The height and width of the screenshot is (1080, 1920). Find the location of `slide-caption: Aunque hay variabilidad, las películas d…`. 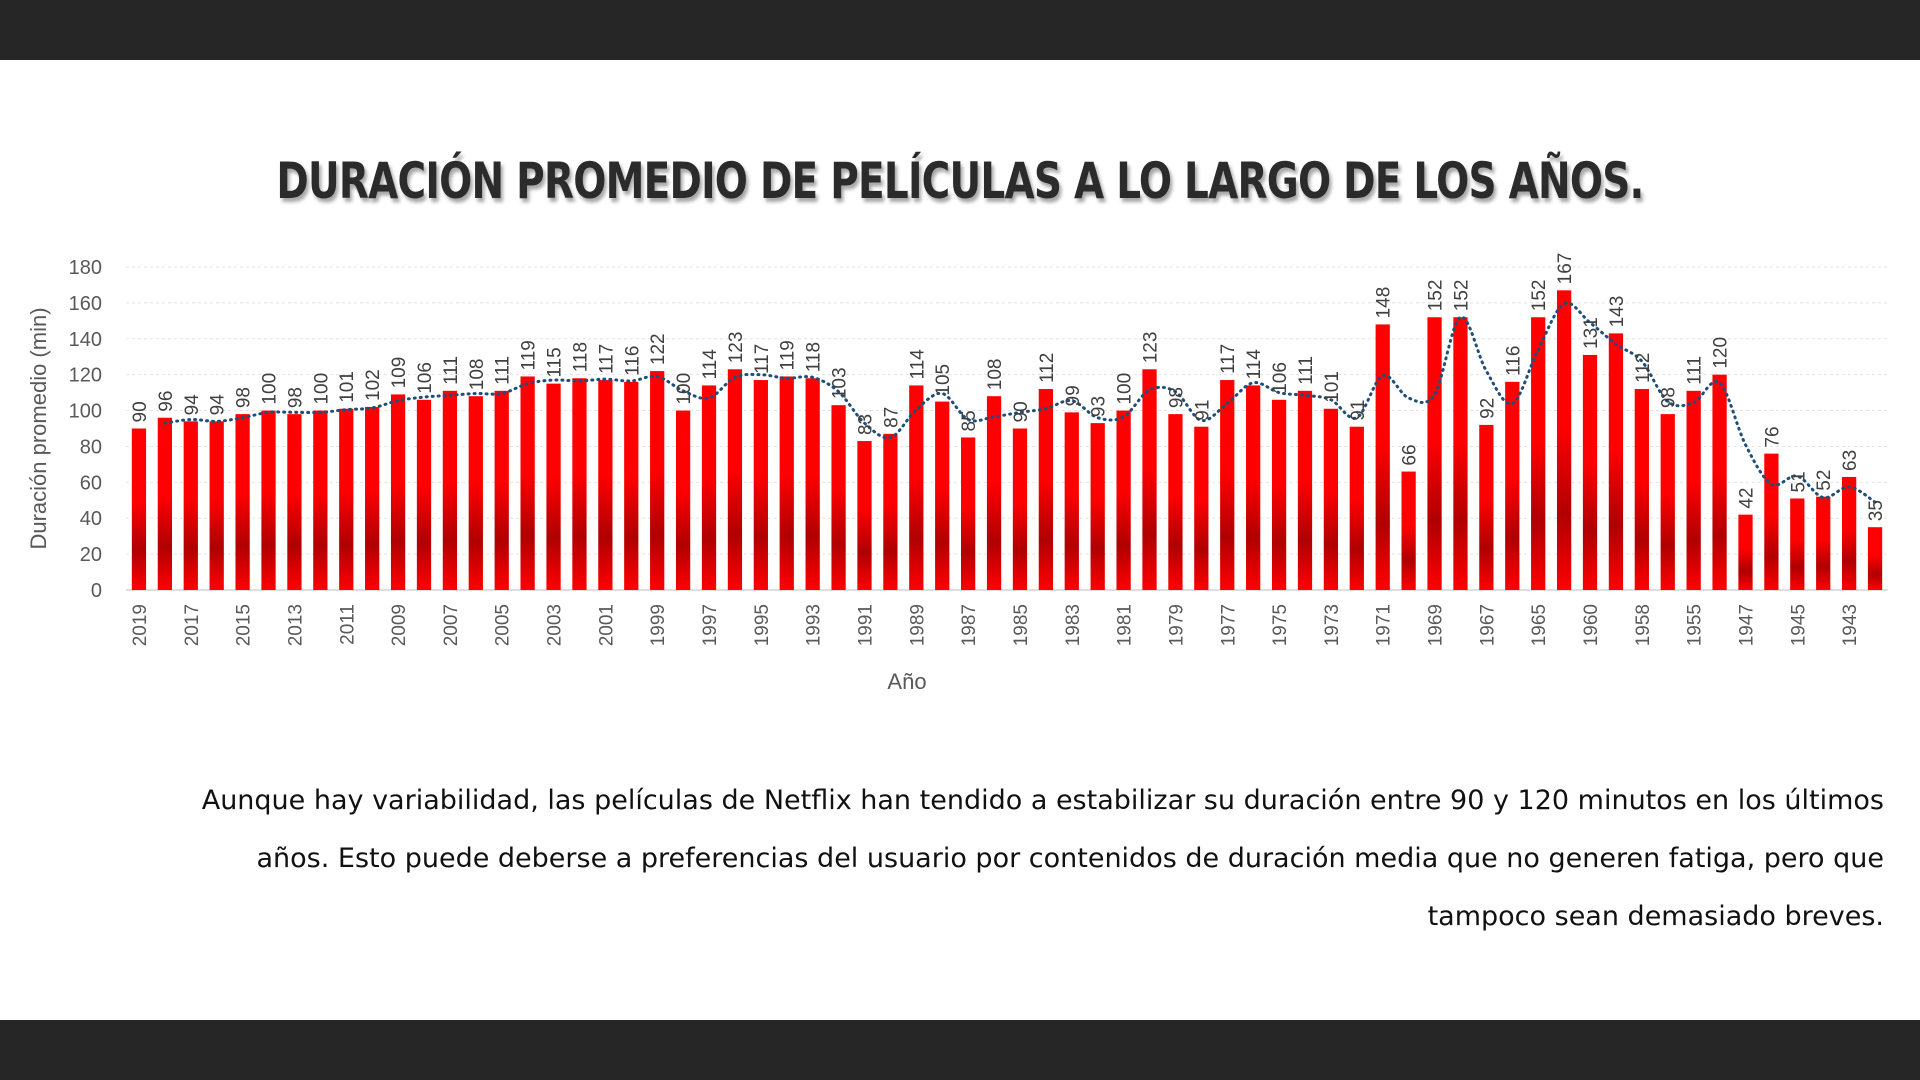

slide-caption: Aunque hay variabilidad, las películas d… is located at coordinates (1042, 858).